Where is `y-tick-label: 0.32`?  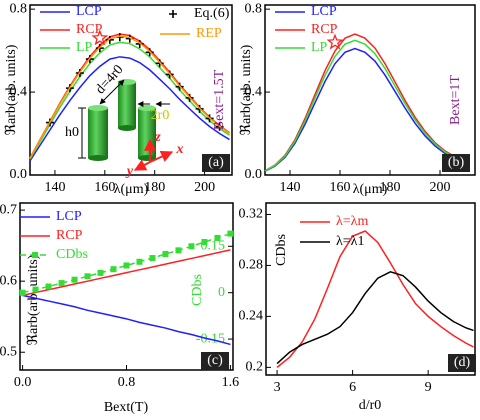 y-tick-label: 0.32 is located at coordinates (251, 214).